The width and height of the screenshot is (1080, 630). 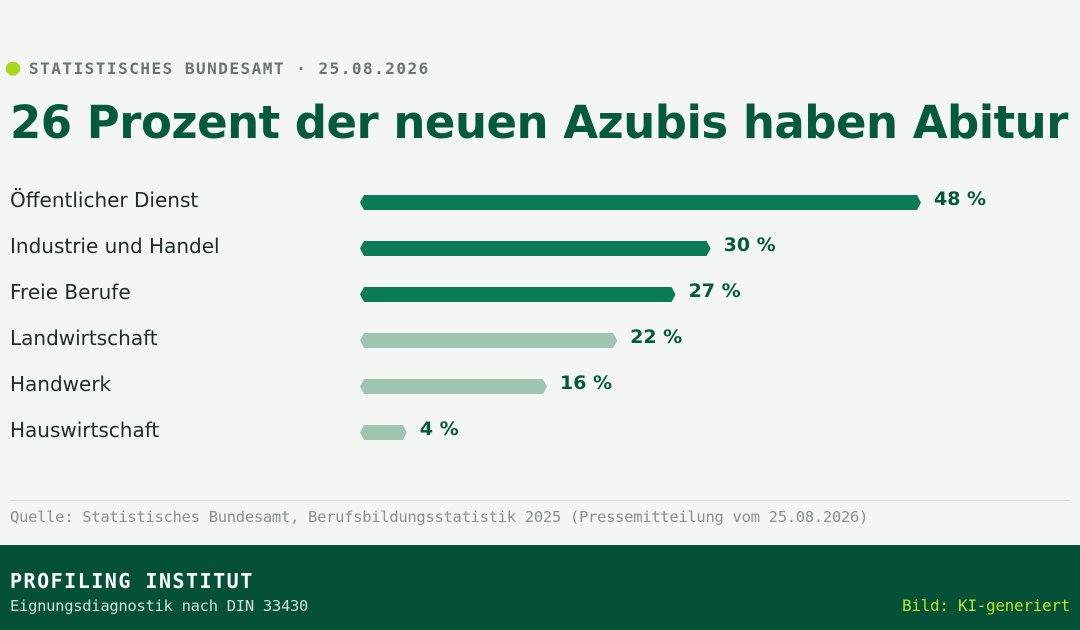 I want to click on category-label: Freie Berufe, so click(x=70, y=292).